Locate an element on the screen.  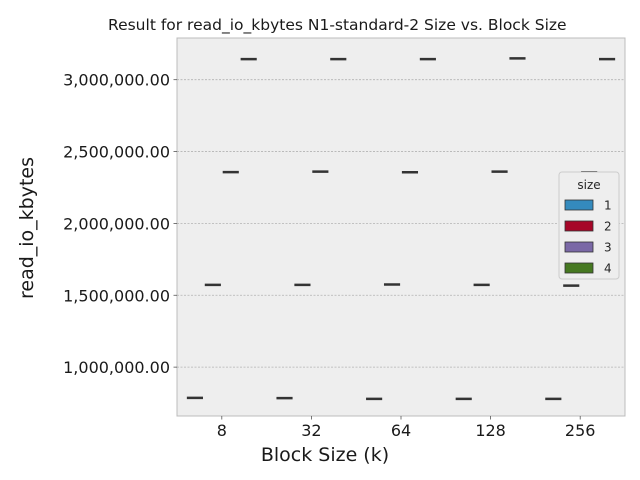
x-tick-label: 128 is located at coordinates (490, 430).